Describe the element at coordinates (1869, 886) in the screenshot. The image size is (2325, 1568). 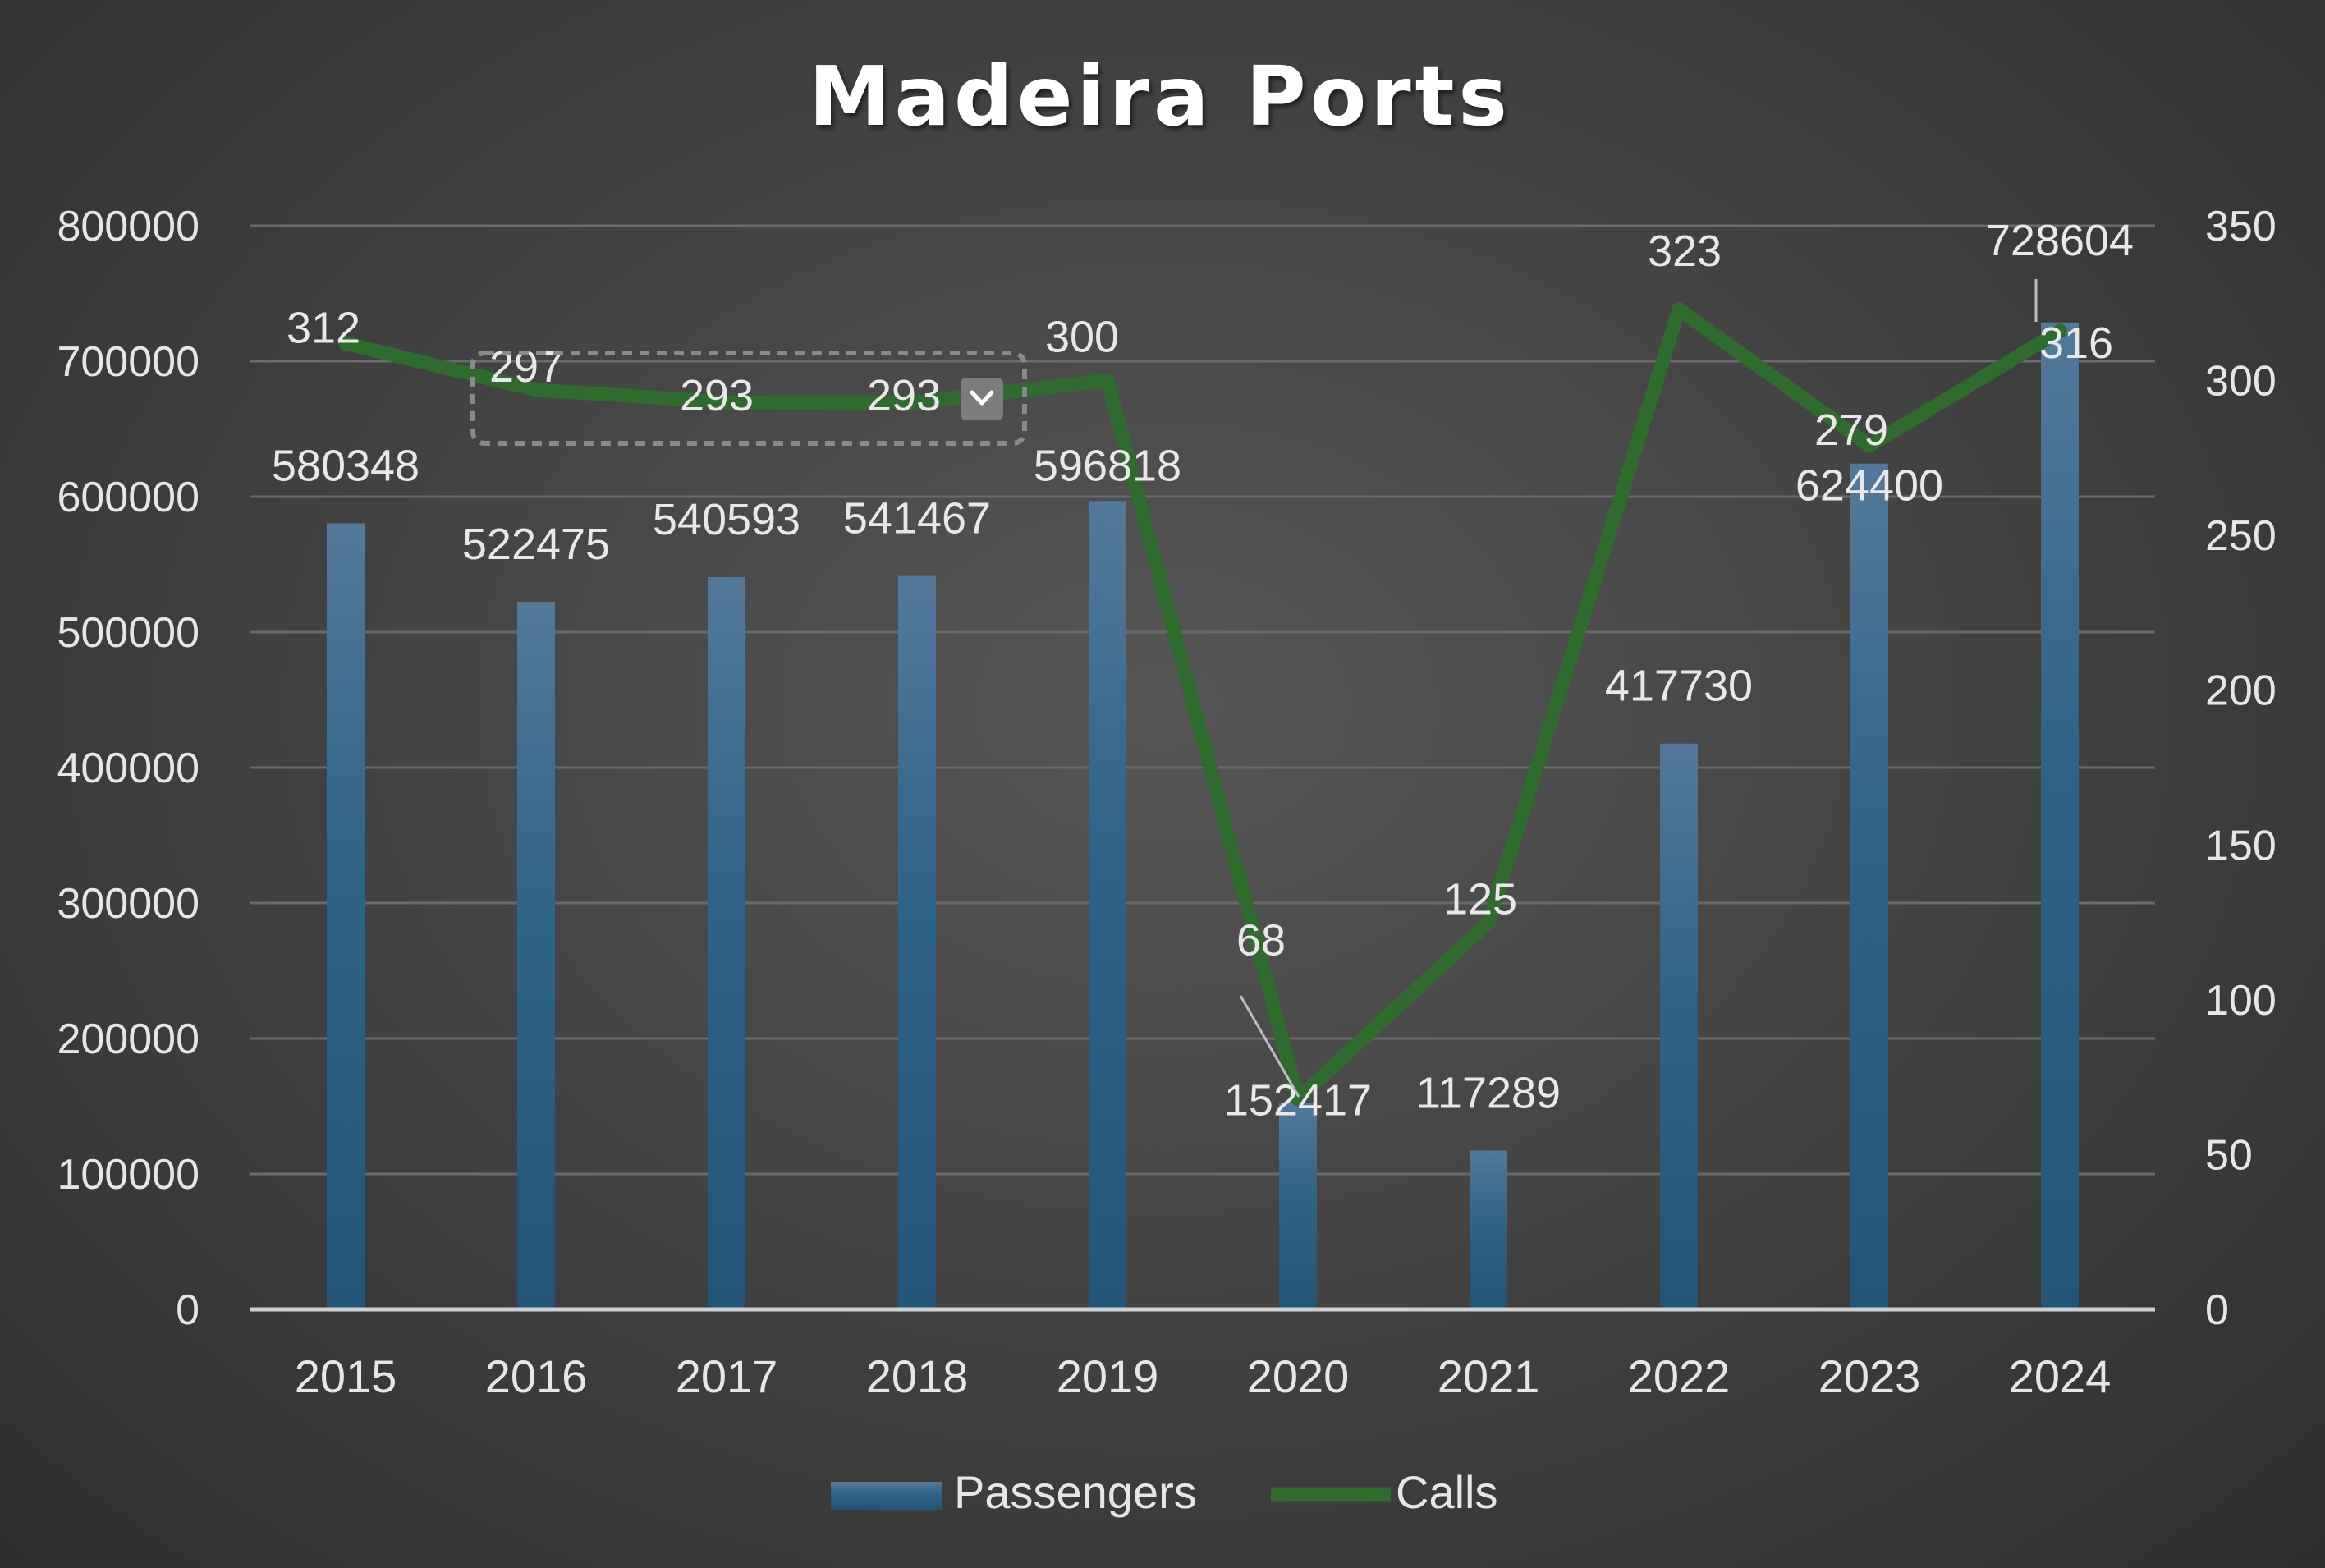
I see `bar-passengers-2023` at that location.